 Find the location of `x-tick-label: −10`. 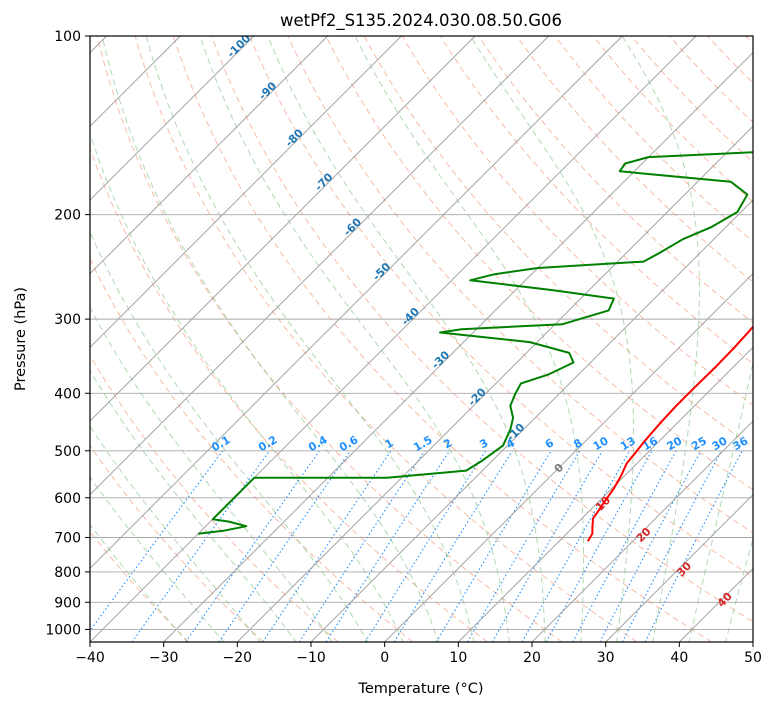

x-tick-label: −10 is located at coordinates (311, 658).